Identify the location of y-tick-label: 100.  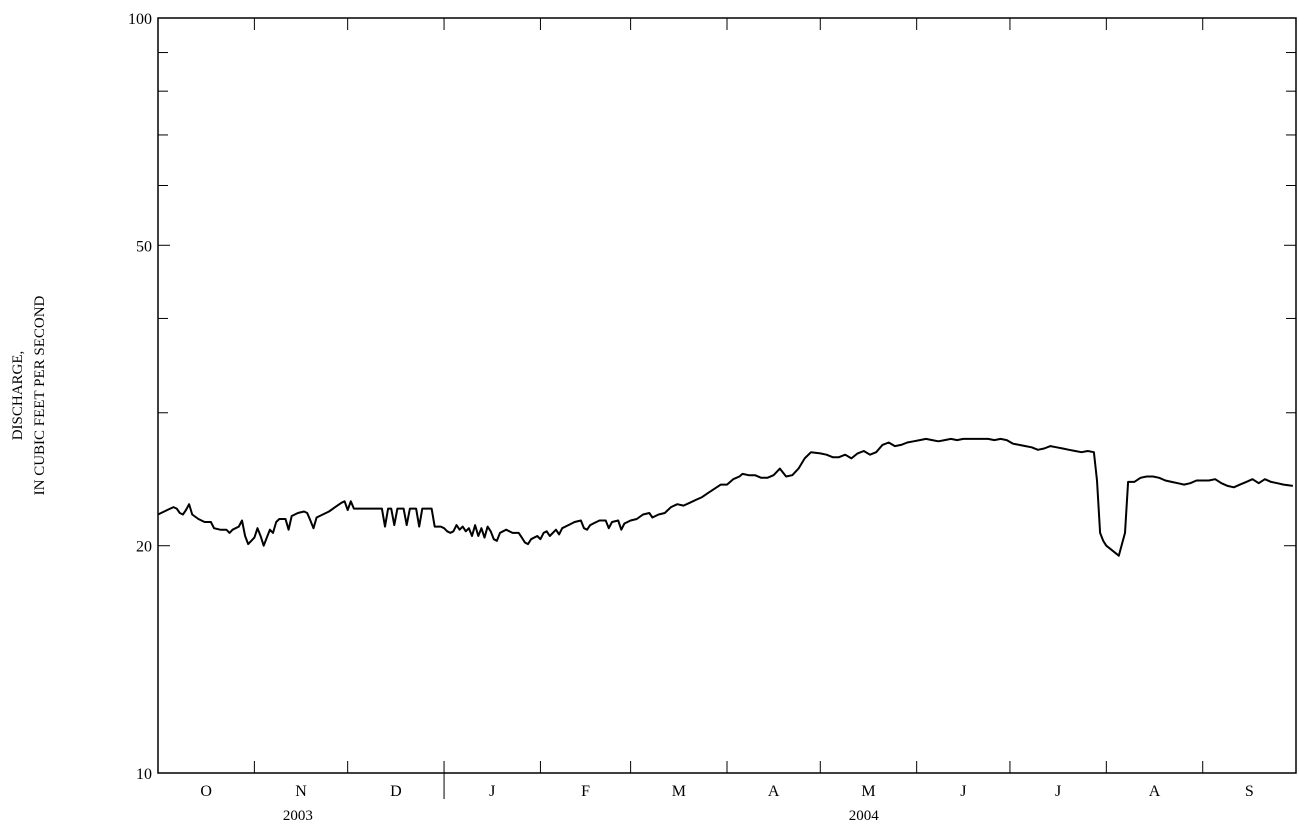
(140, 19).